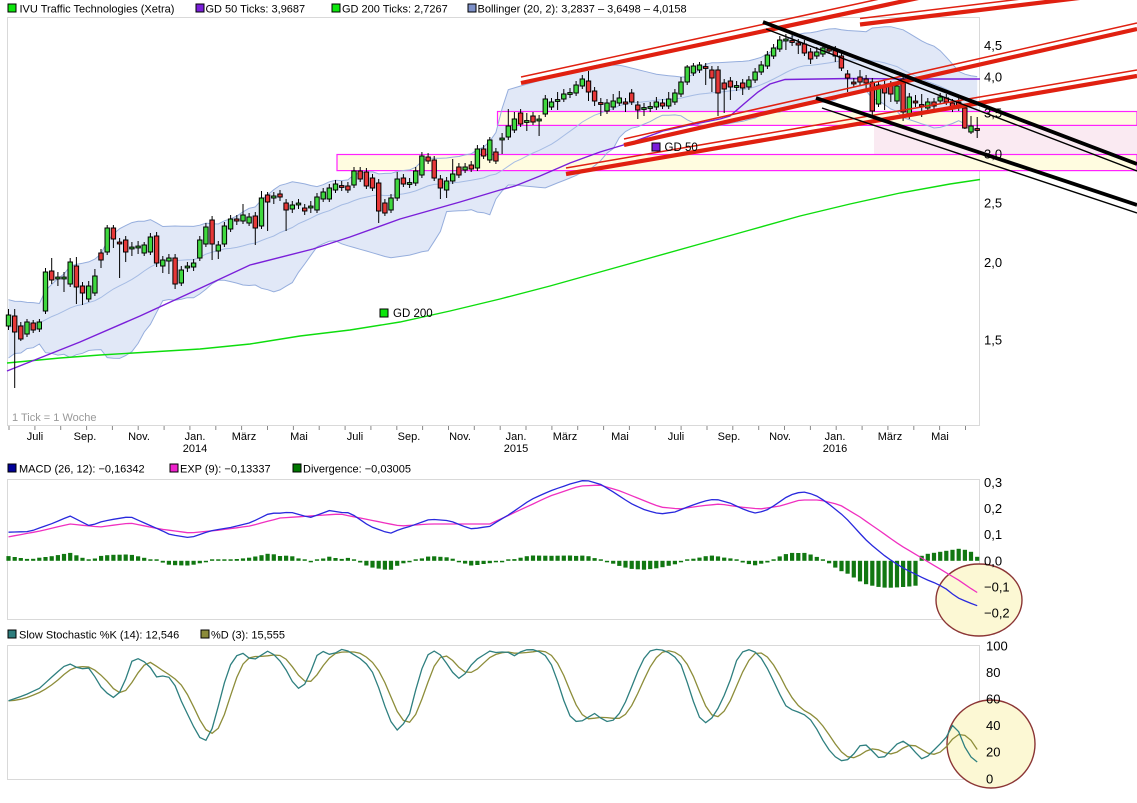 The height and width of the screenshot is (803, 1137). Describe the element at coordinates (54, 418) in the screenshot. I see `svg-text: 1 Tick = 1 Woche` at that location.